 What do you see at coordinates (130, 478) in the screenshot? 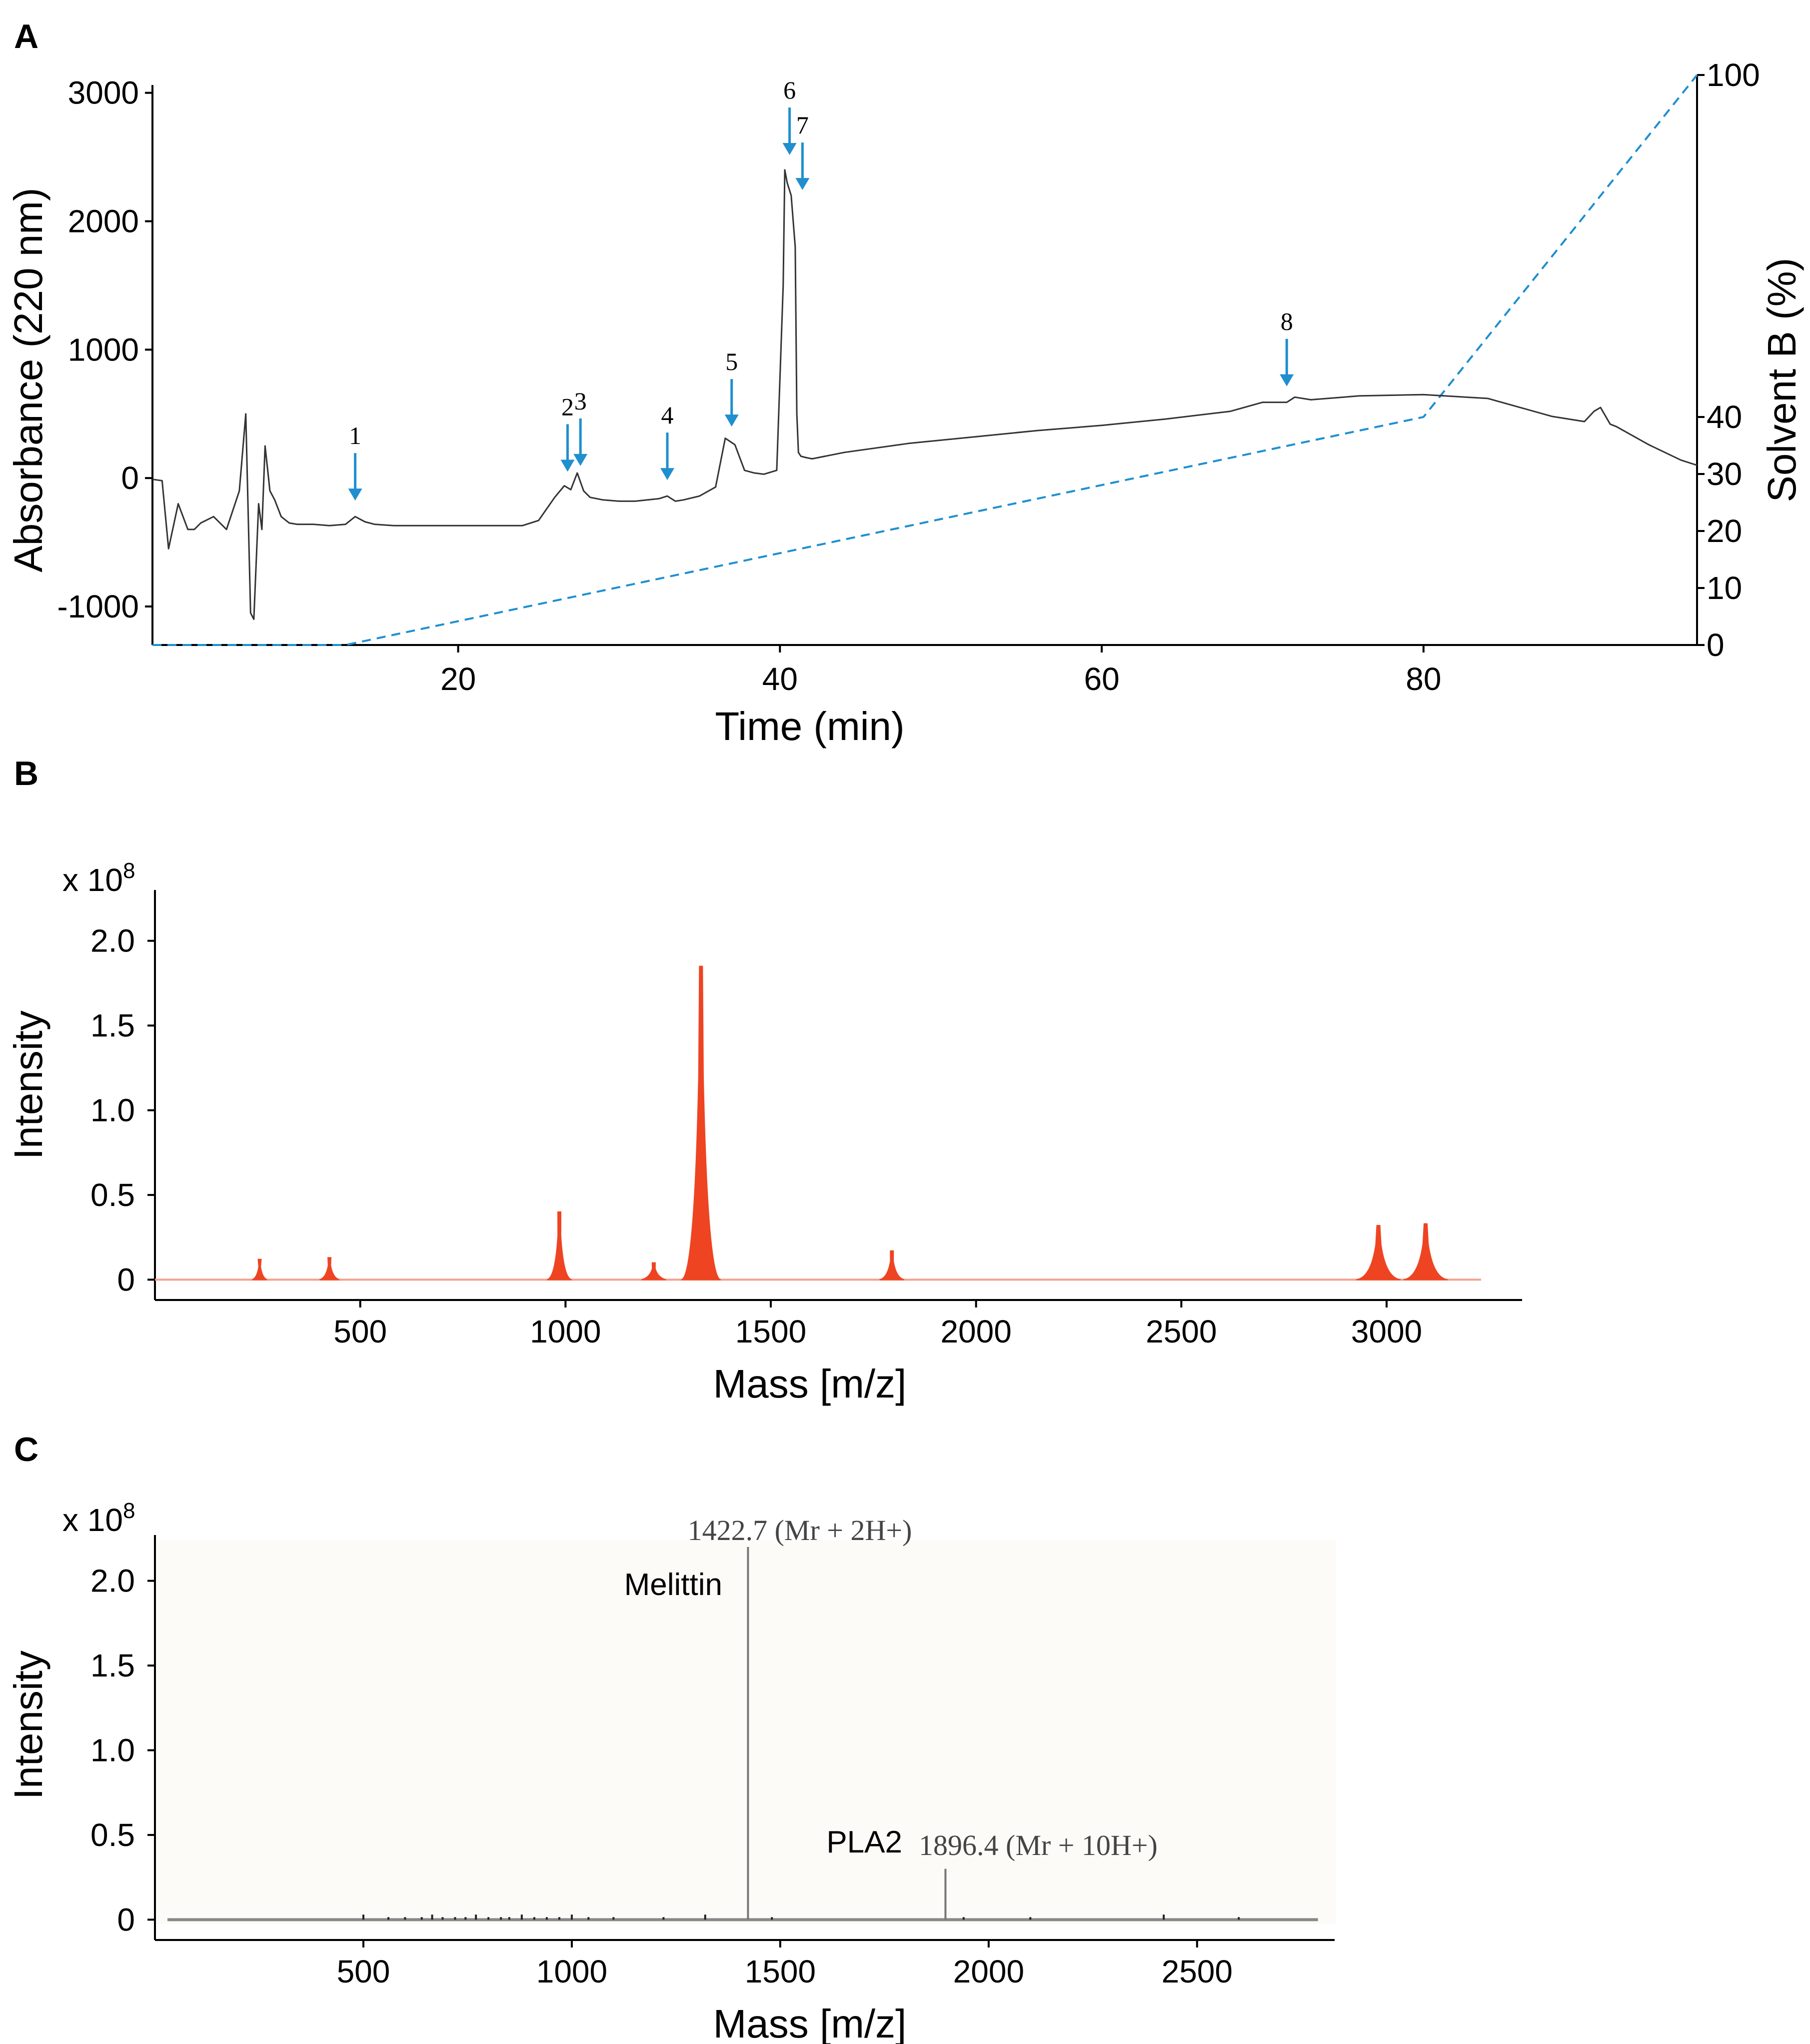
I see `panel-a-y-tick-label-3: 0` at bounding box center [130, 478].